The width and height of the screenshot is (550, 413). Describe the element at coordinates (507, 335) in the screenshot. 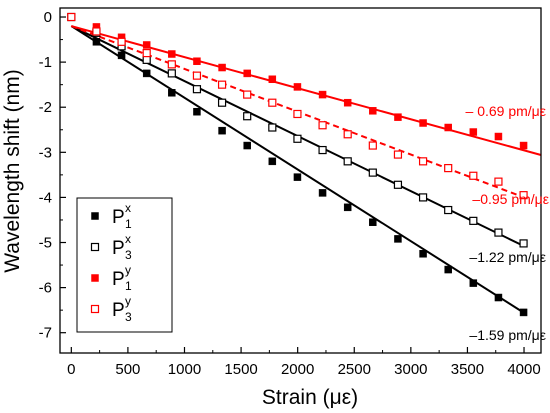

I see `slope-label-P1x: –1.59 pm/με` at that location.